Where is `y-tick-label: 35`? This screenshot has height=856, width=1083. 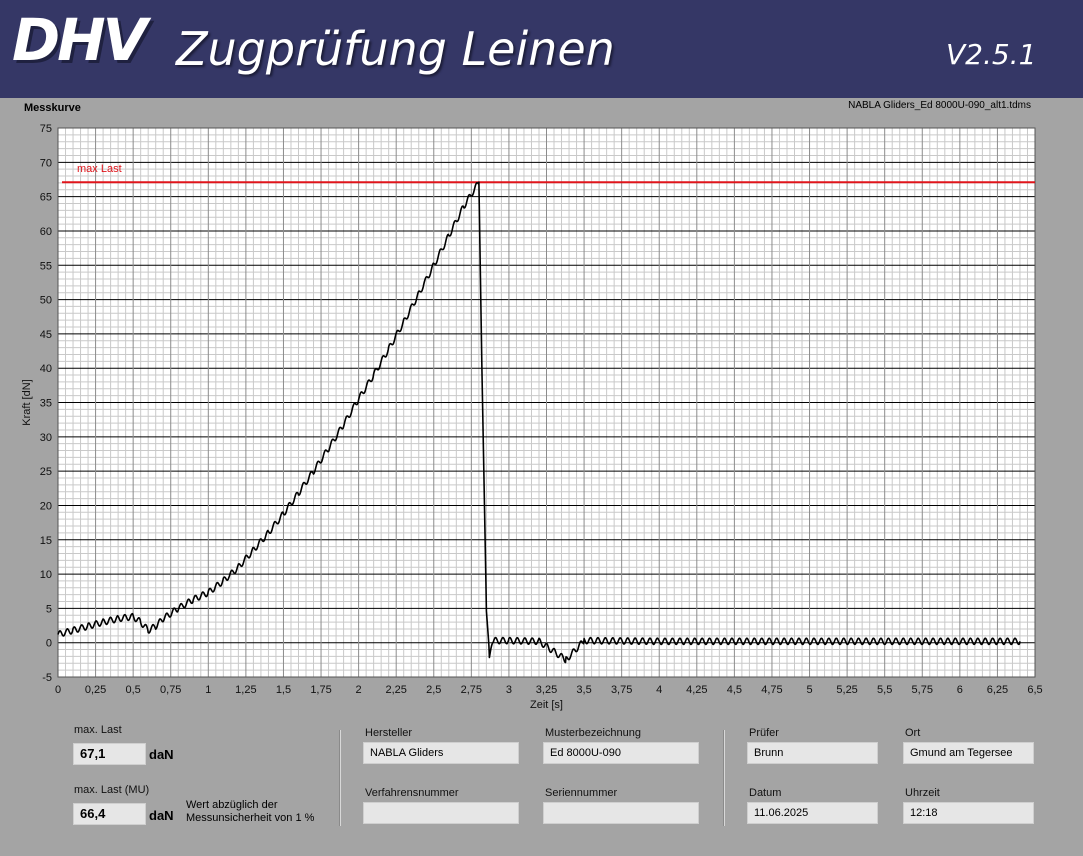
y-tick-label: 35 is located at coordinates (46, 404).